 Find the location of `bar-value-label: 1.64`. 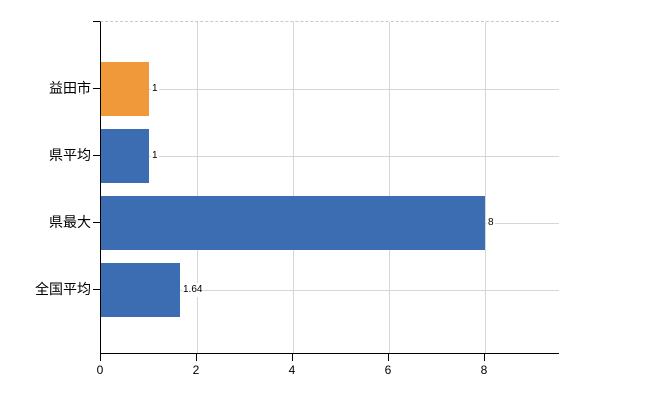

bar-value-label: 1.64 is located at coordinates (193, 290).